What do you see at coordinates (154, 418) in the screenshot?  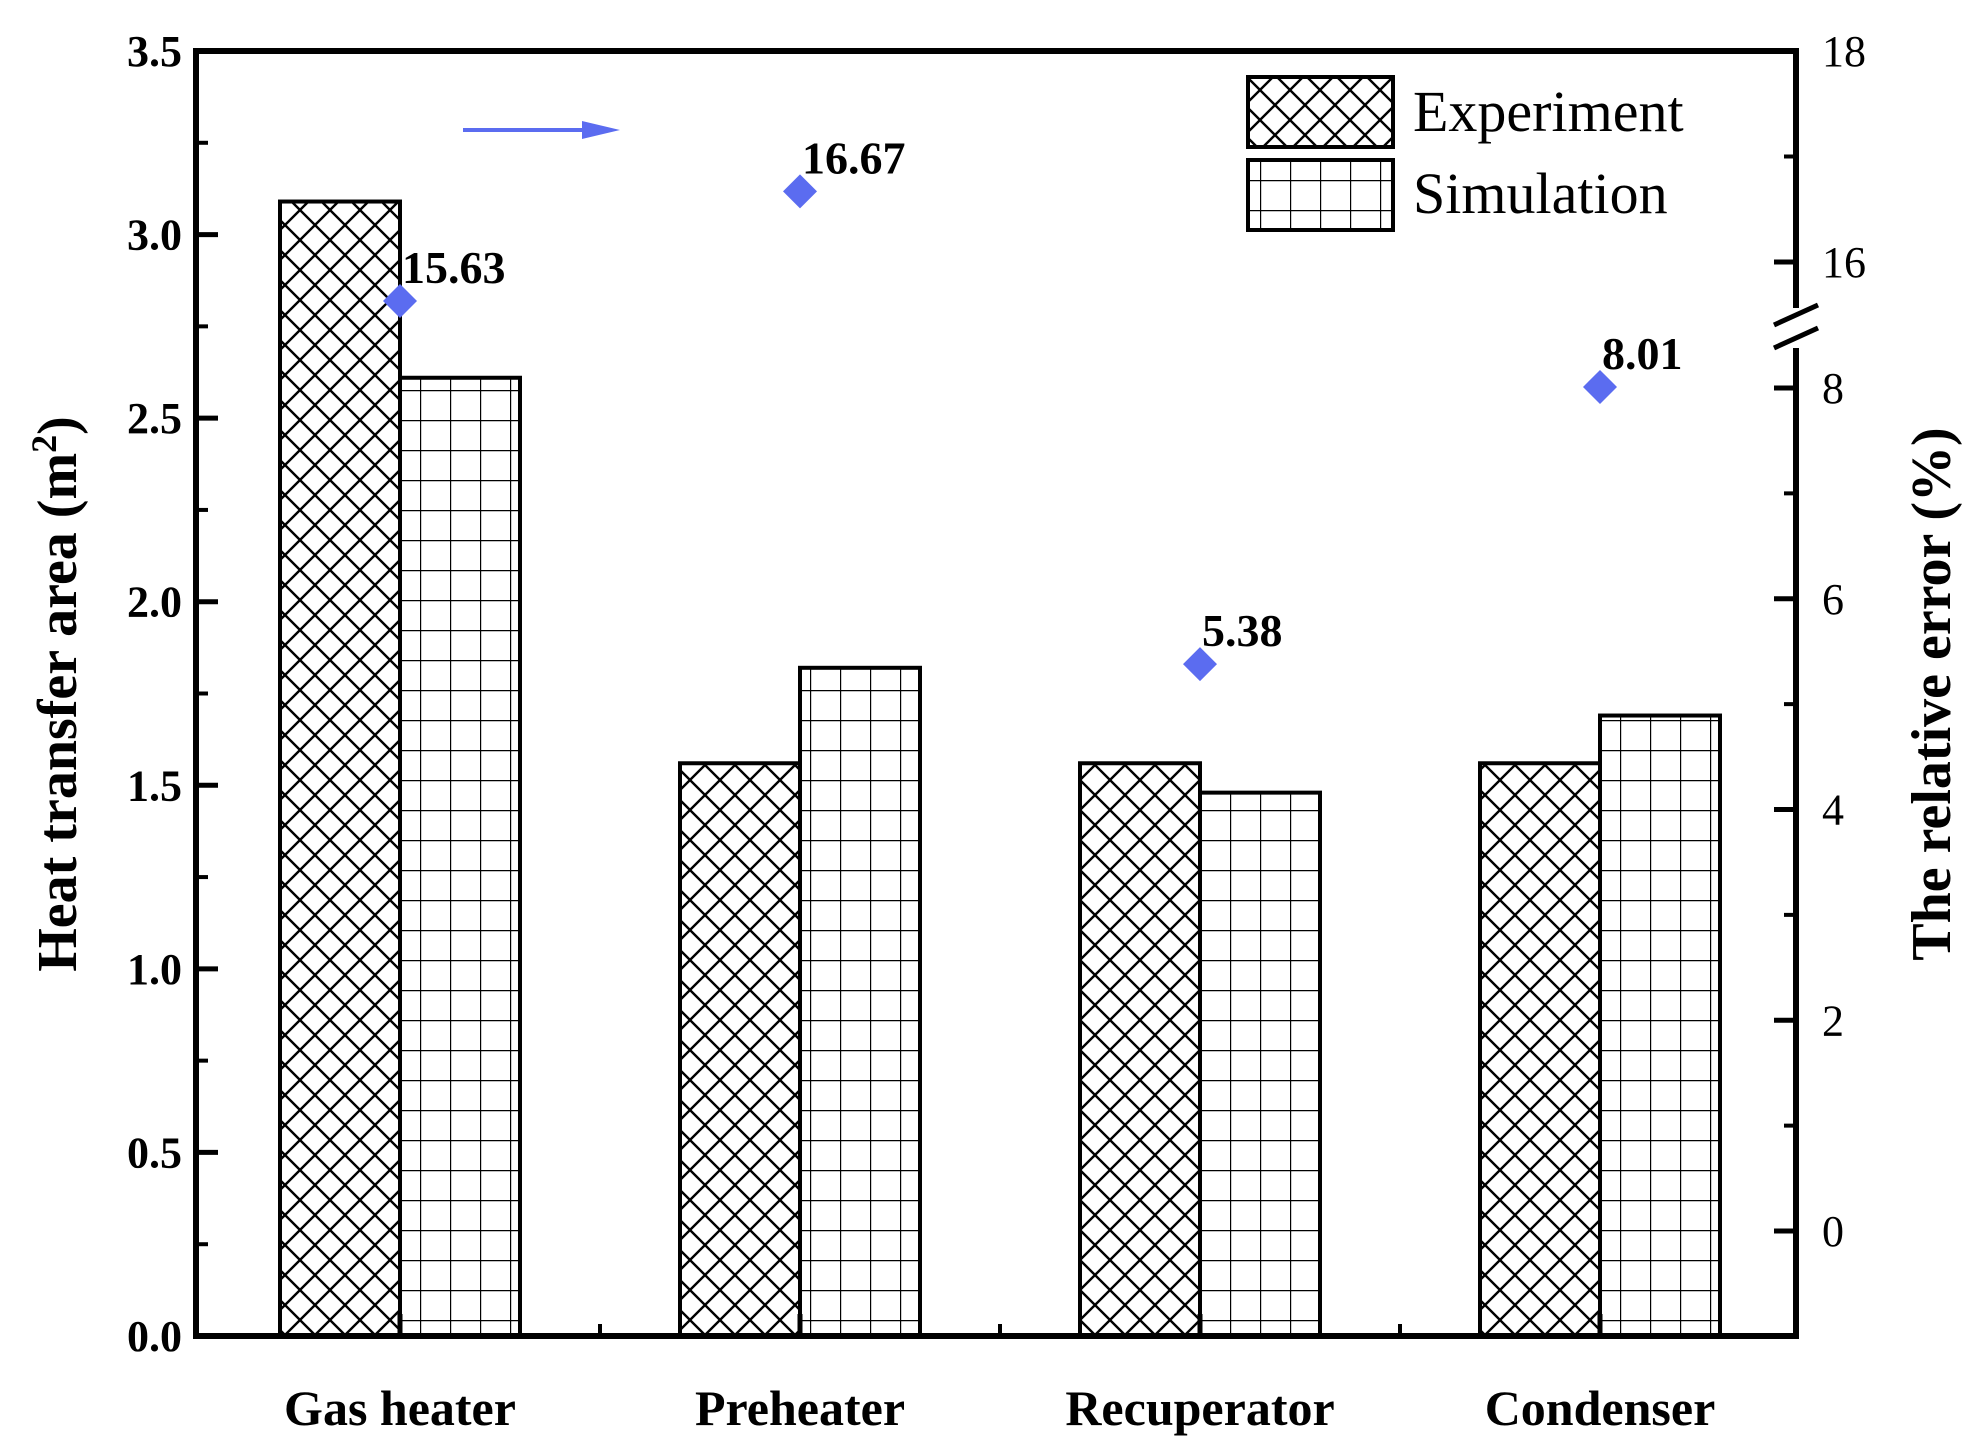 I see `left-tick-label-5: 2.5` at bounding box center [154, 418].